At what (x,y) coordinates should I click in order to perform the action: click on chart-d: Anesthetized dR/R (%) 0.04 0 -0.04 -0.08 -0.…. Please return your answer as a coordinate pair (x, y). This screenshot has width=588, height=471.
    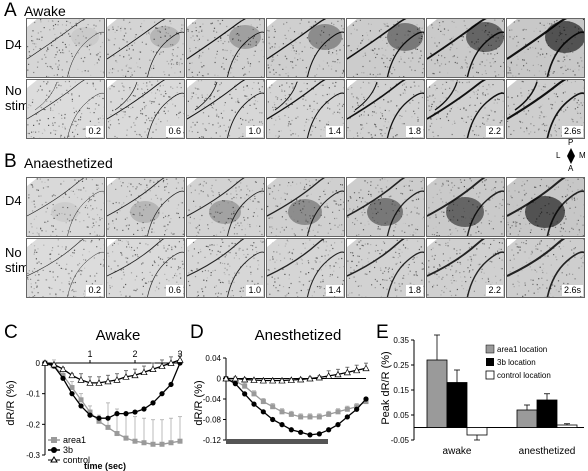
    Looking at the image, I should click on (281, 386).